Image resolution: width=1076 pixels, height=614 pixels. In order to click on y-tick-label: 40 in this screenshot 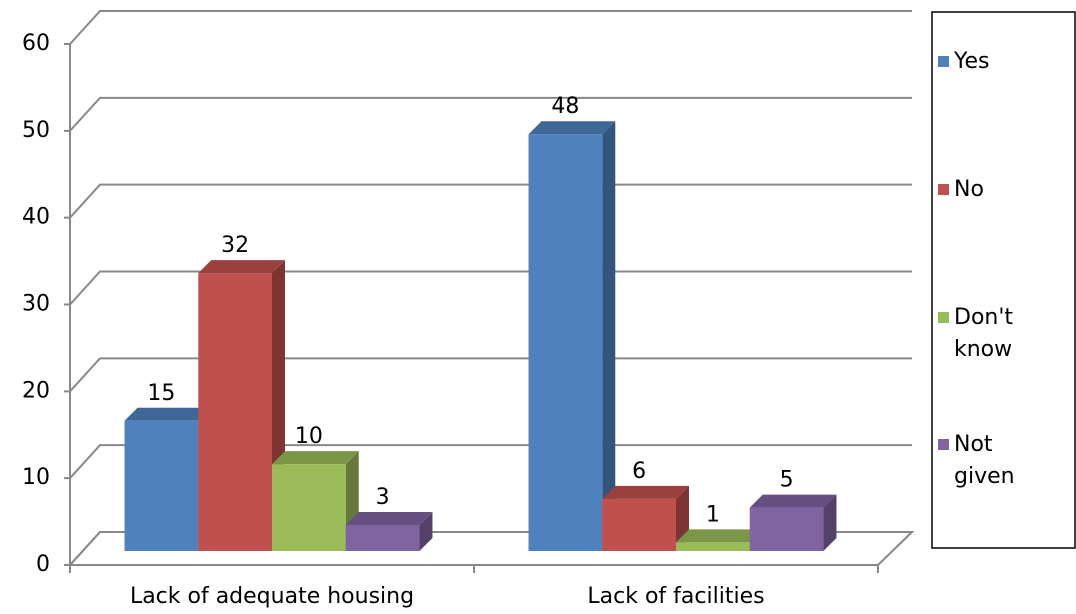, I will do `click(36, 217)`.